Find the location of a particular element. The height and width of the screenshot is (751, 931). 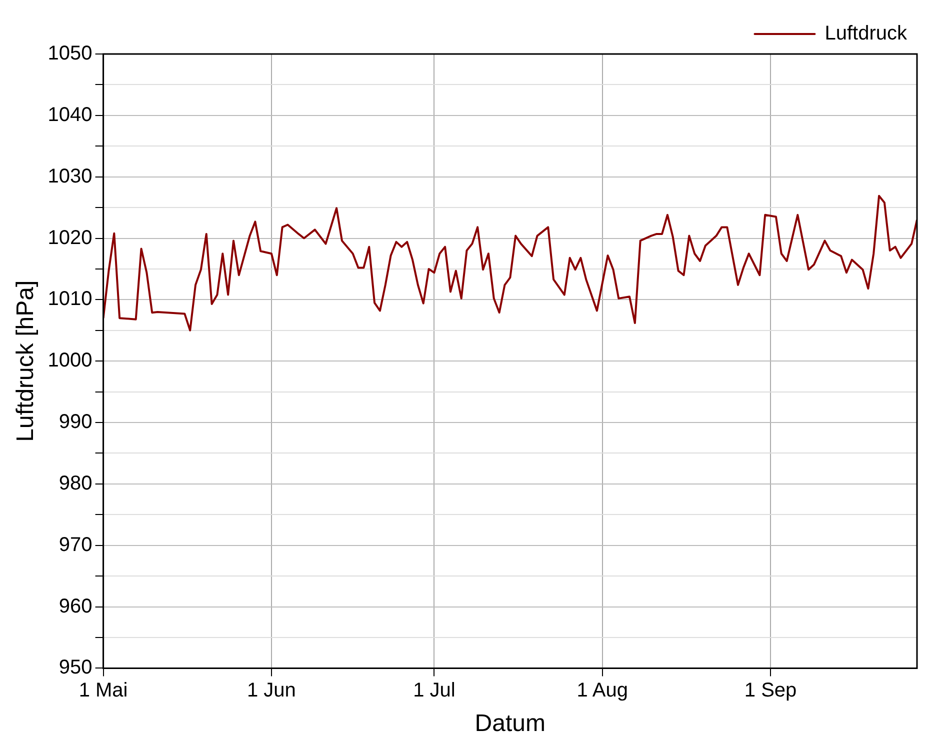

y-tick-label: 1050 is located at coordinates (70, 53).